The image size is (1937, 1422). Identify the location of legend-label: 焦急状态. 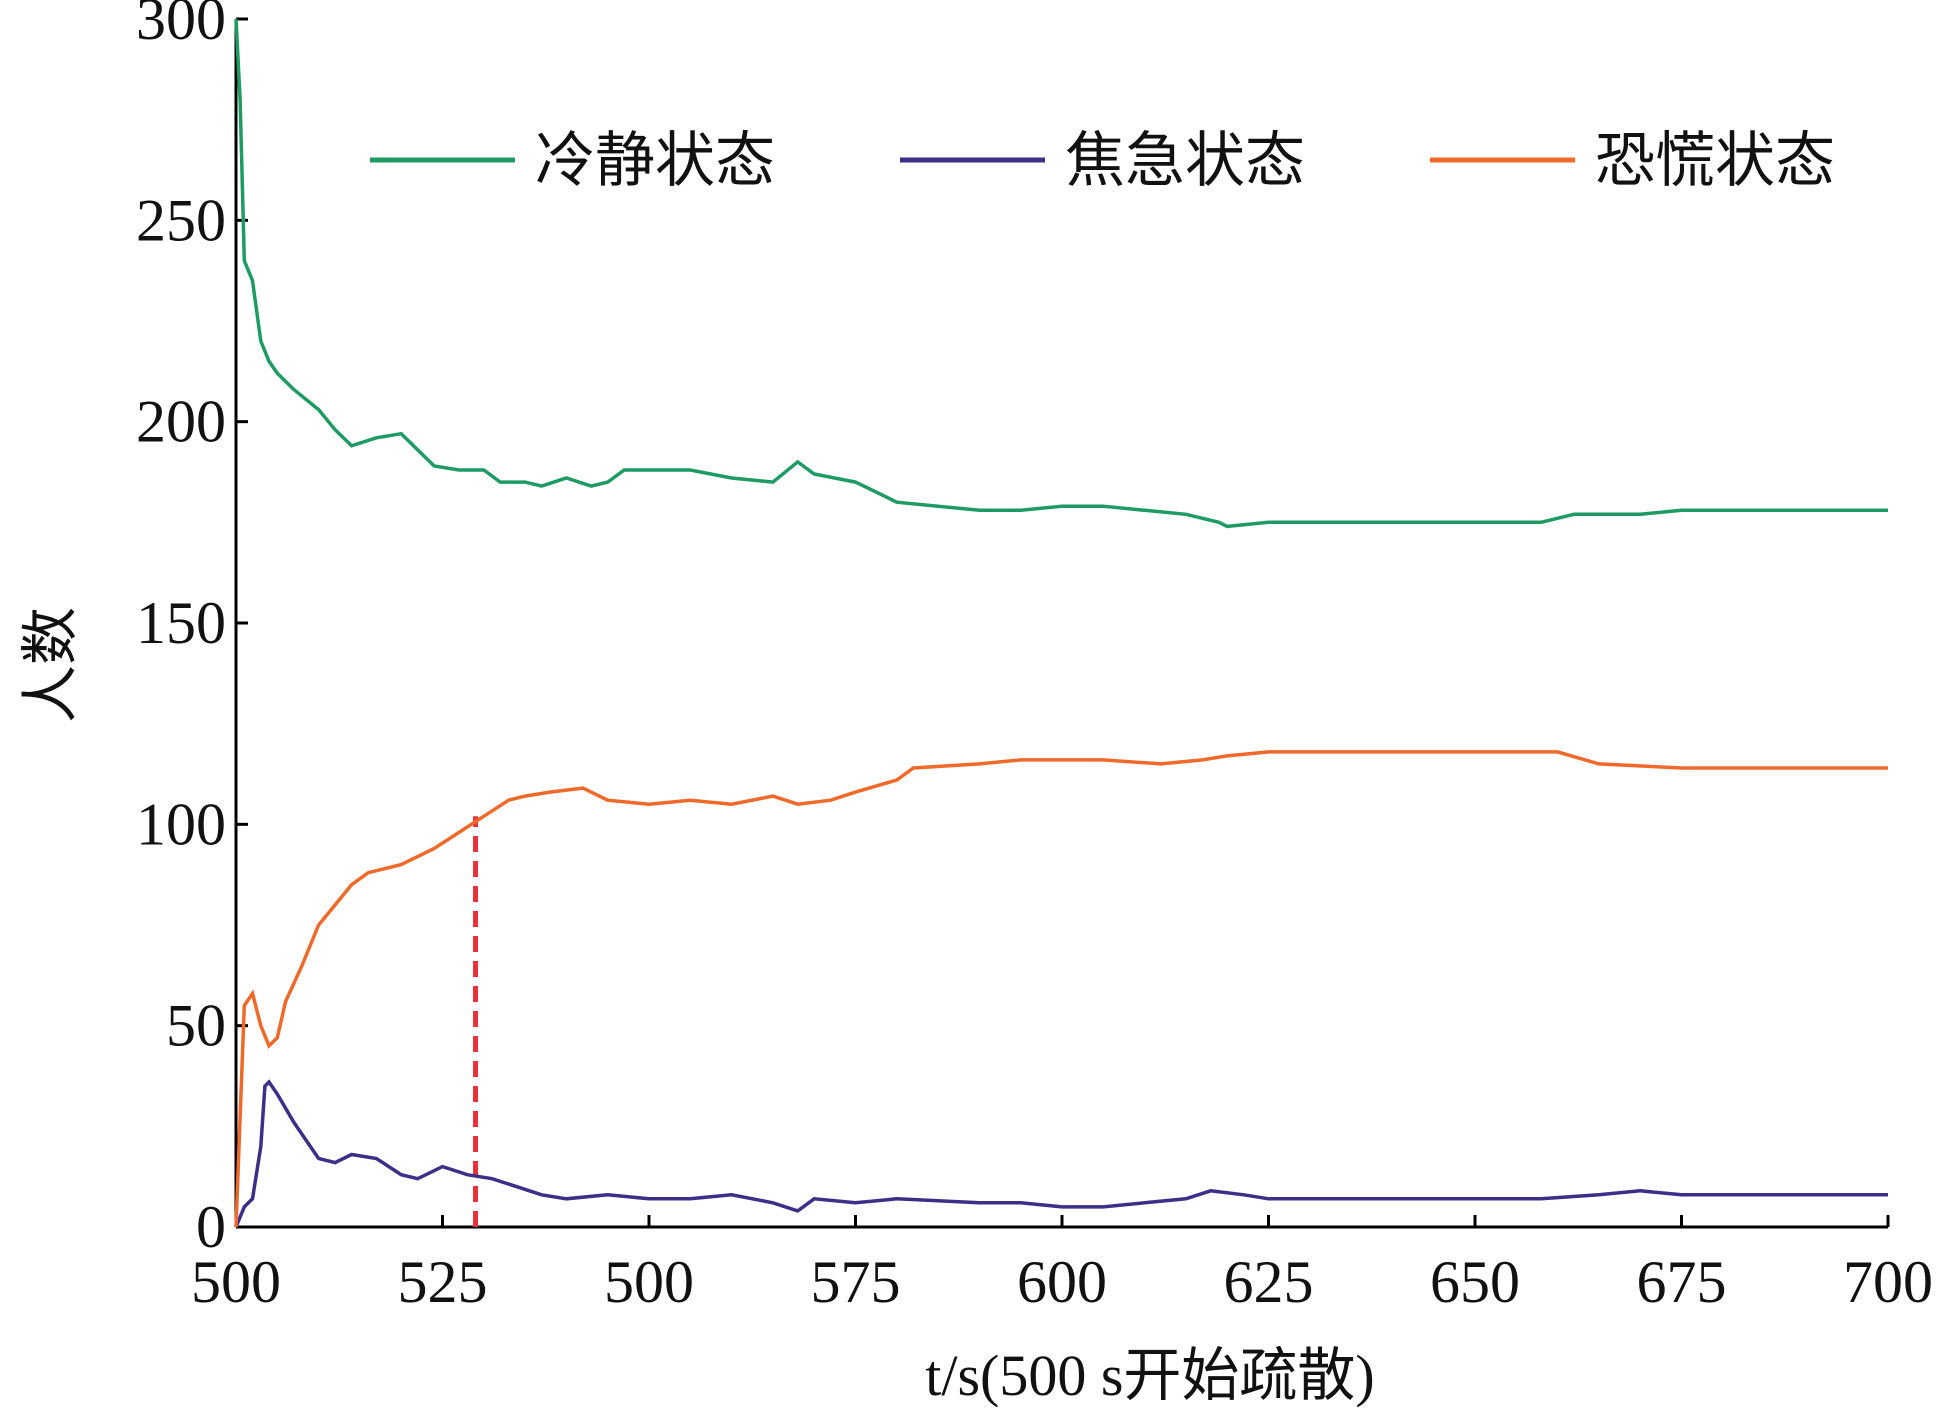
(1185, 161).